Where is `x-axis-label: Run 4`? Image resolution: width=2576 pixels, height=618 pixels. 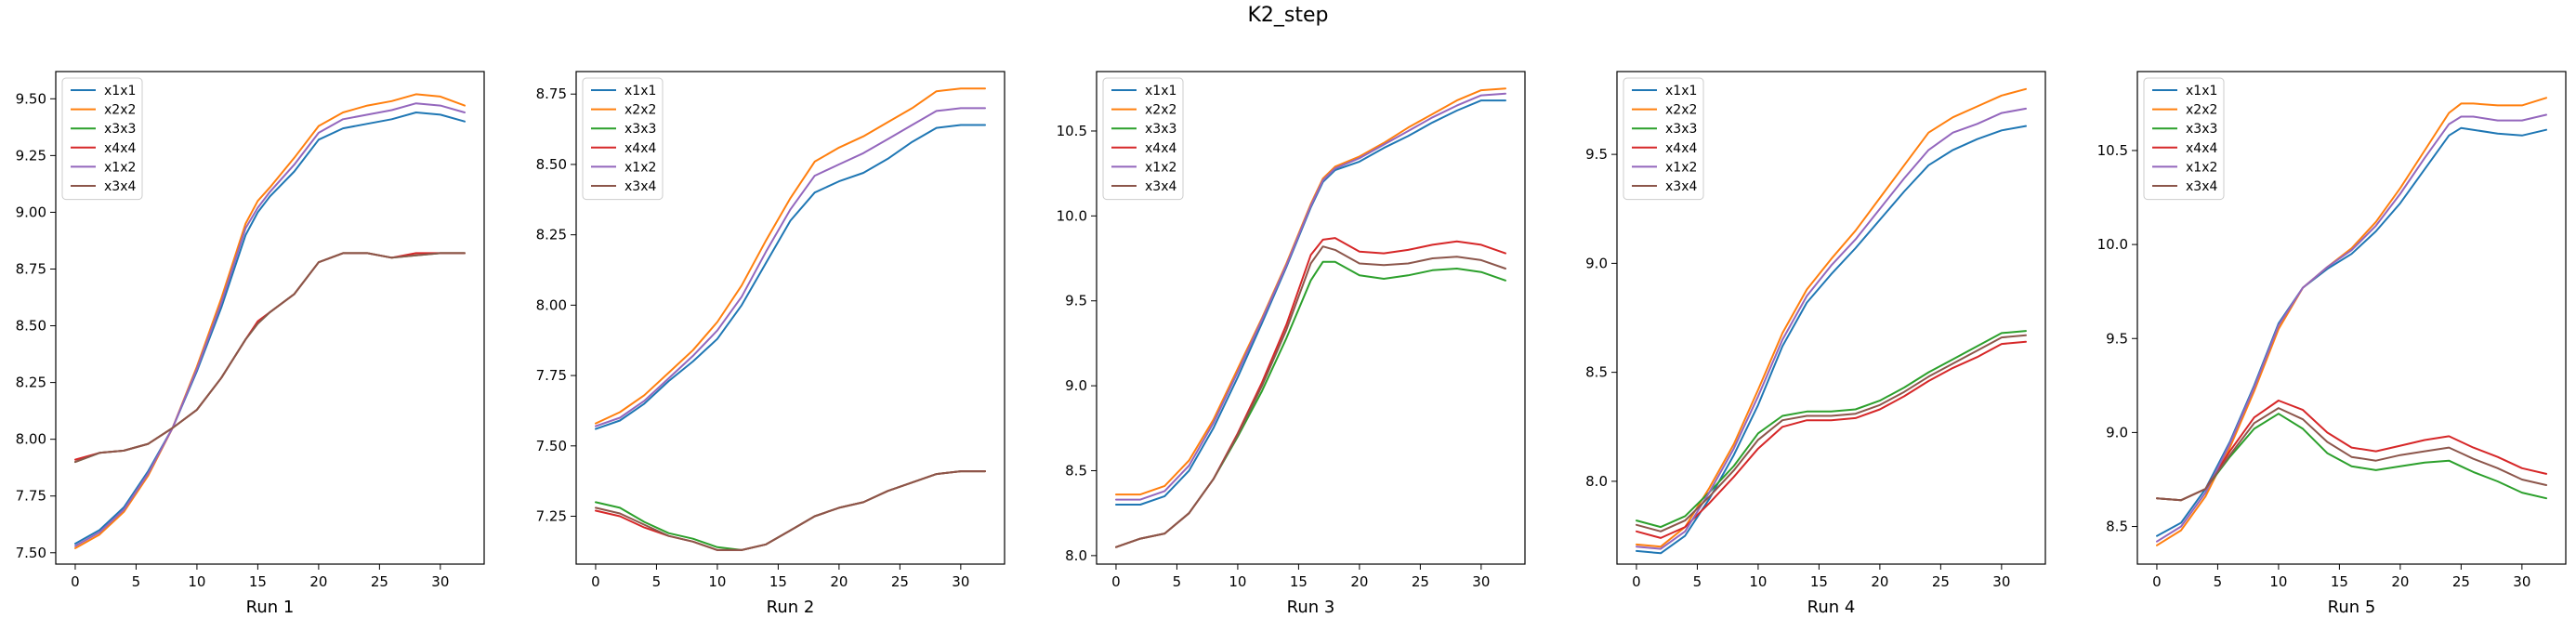
x-axis-label: Run 4 is located at coordinates (1831, 607).